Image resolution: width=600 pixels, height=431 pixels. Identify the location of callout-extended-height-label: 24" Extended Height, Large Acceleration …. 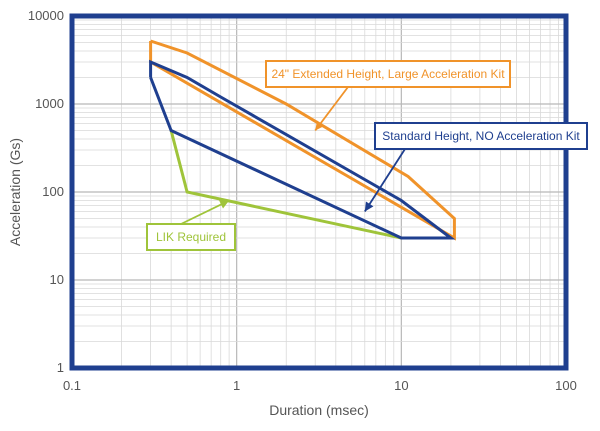
(388, 74).